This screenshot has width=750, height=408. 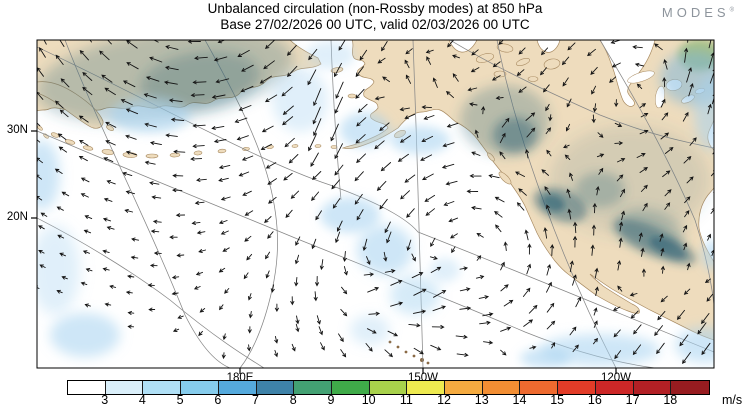 What do you see at coordinates (616, 378) in the screenshot?
I see `lon-tick-label: 120W` at bounding box center [616, 378].